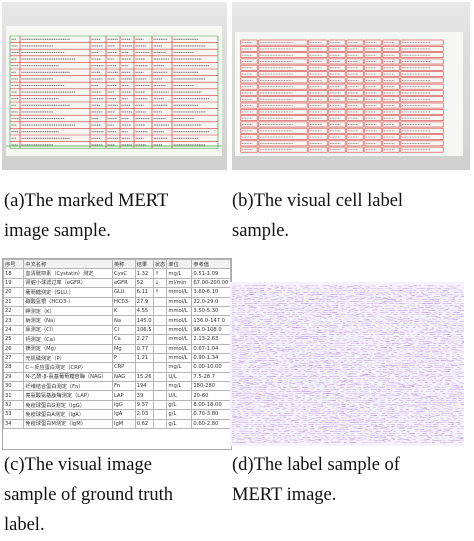 Image resolution: width=474 pixels, height=541 pixels. I want to click on table-cell: 27, so click(14, 358).